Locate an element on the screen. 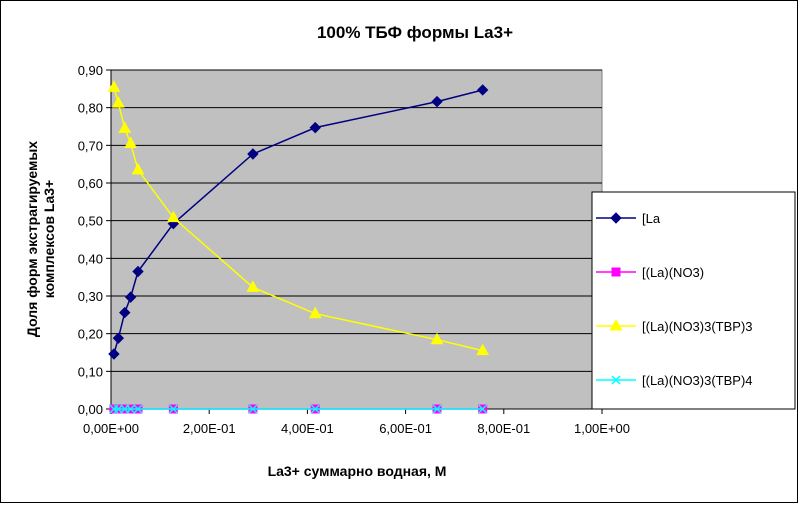  y-axis-label-line-2: комплексов La3+ is located at coordinates (49, 239).